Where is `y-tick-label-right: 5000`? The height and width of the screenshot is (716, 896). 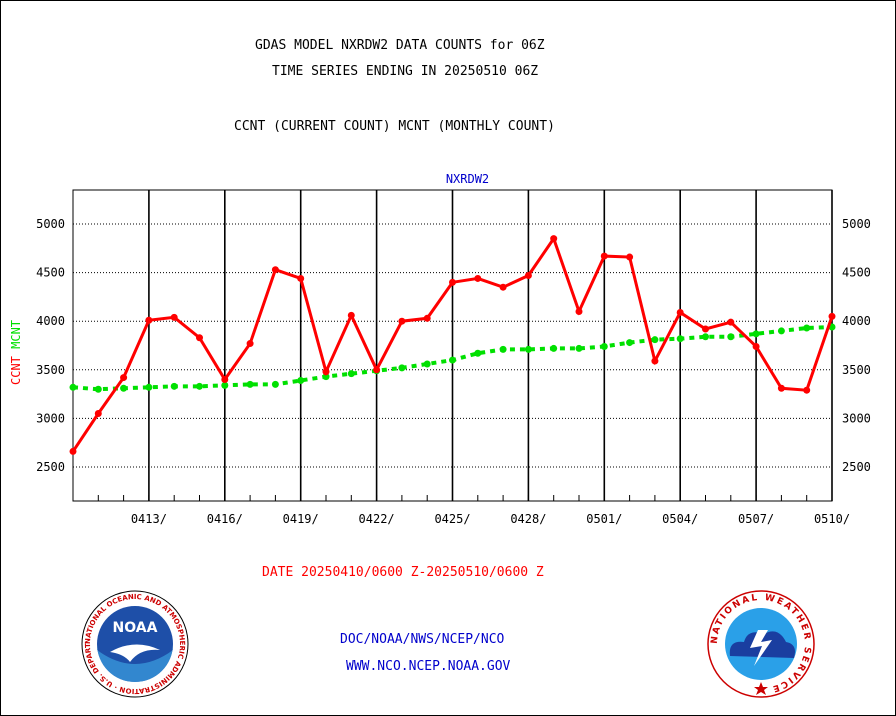 y-tick-label-right: 5000 is located at coordinates (856, 224).